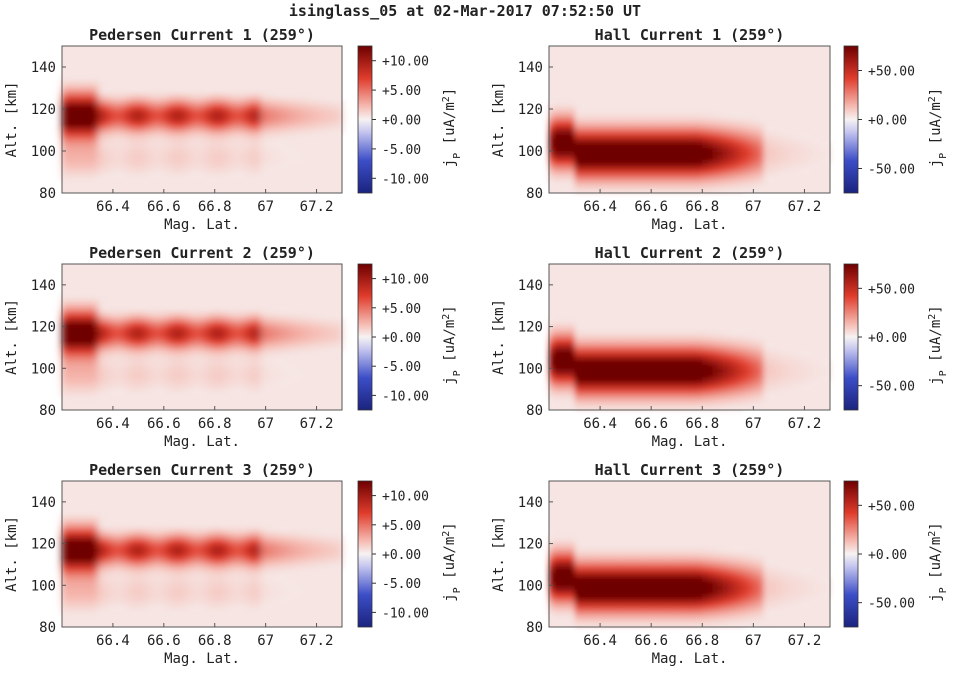  I want to click on colorbar-label: jP [uA/m2], so click(938, 128).